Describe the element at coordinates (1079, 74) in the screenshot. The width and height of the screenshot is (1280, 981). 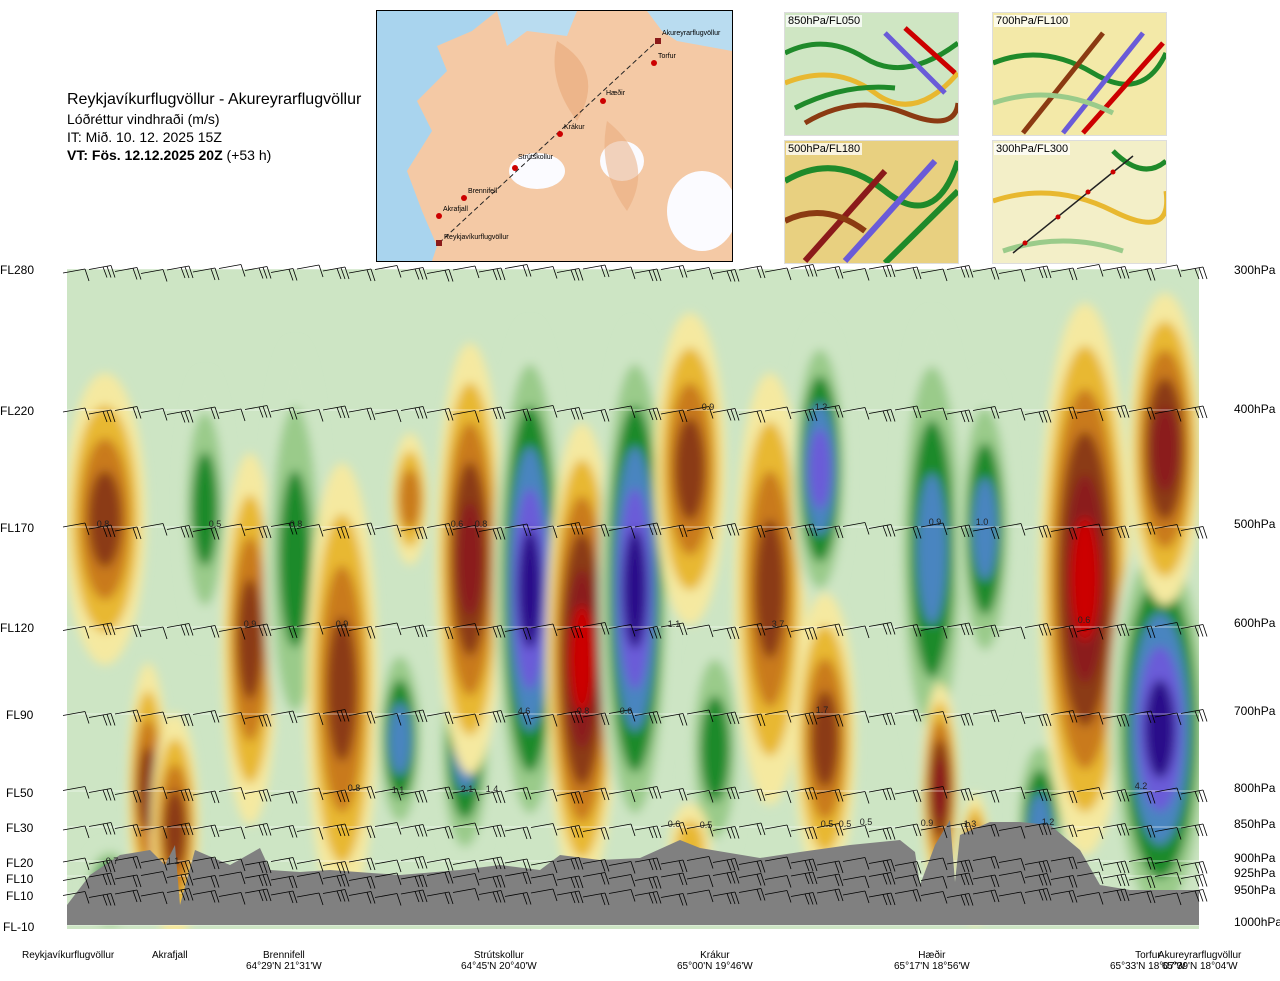
I see `thumbnail-700hpa: 700hPa/FL100` at that location.